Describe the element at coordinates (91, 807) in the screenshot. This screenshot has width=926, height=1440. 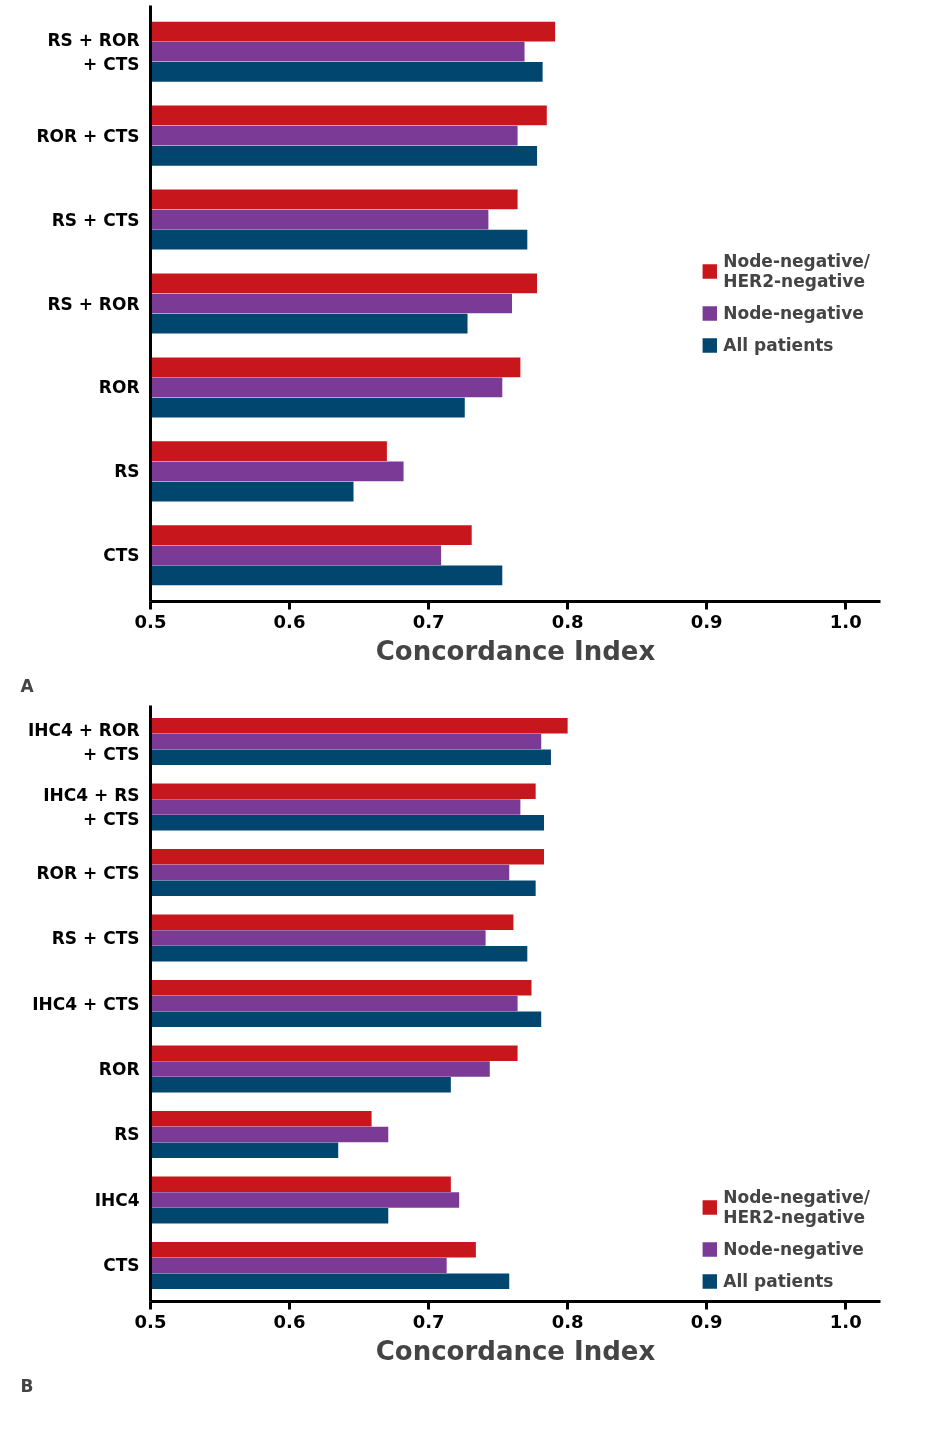
I see `y-tick-label: IHC4 + RS + CTS` at that location.